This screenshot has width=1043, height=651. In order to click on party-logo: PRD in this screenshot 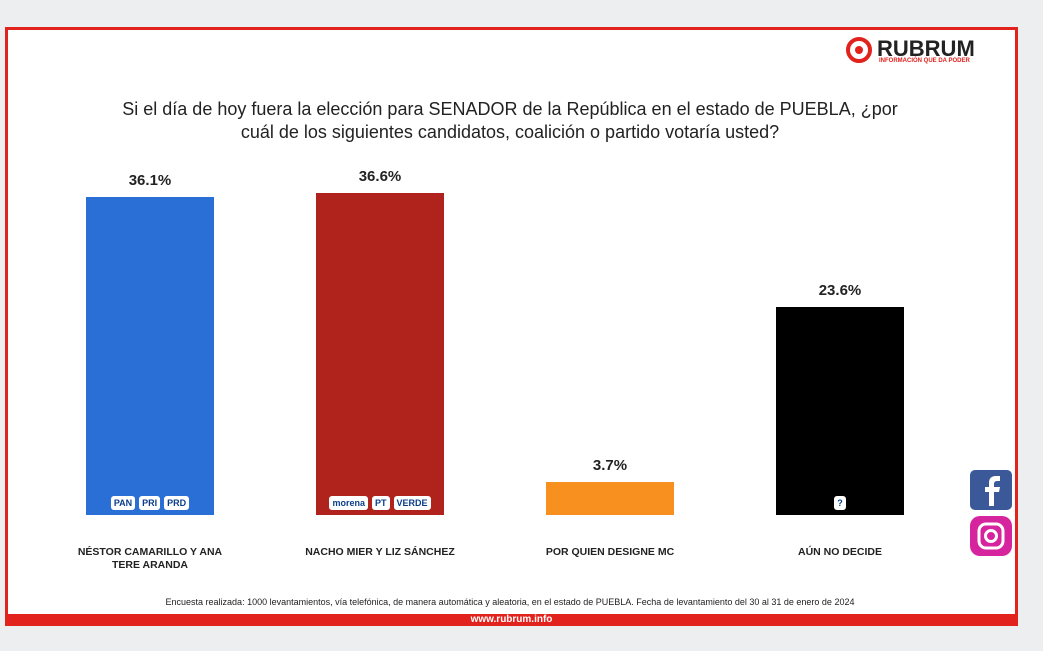, I will do `click(177, 502)`.